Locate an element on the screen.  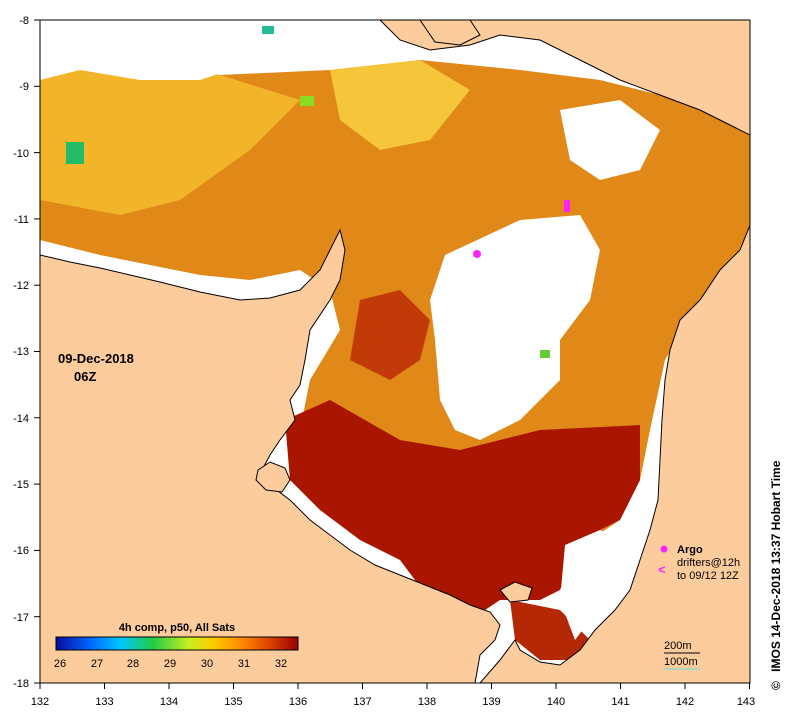
colorbar-tick-31: 31 is located at coordinates (244, 664).